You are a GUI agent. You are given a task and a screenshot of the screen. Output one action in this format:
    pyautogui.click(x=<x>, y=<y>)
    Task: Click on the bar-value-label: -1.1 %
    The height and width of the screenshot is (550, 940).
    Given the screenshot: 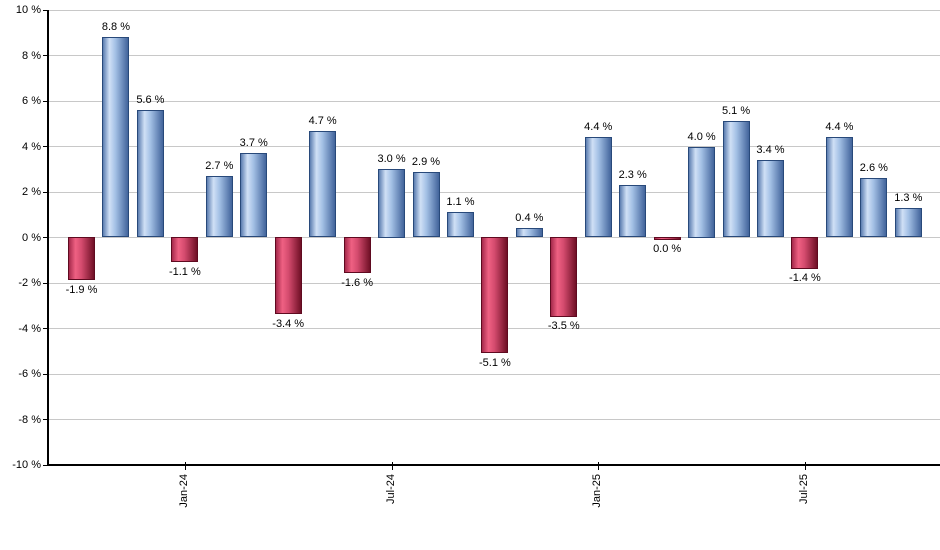 What is the action you would take?
    pyautogui.click(x=184, y=271)
    